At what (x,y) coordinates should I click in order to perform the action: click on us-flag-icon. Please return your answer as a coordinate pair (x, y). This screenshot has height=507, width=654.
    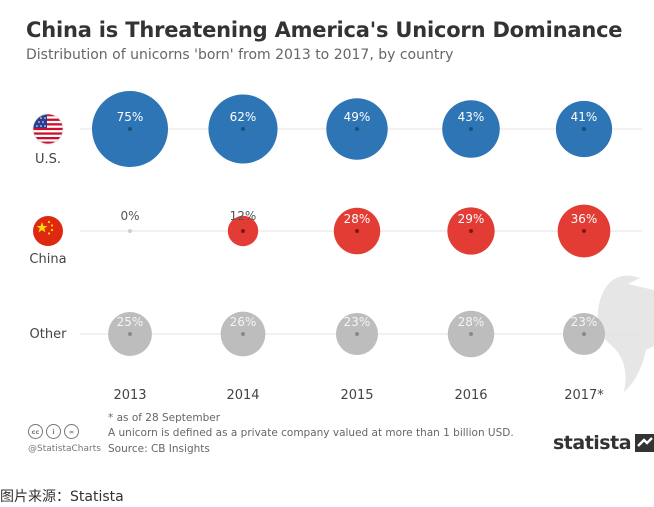
    Looking at the image, I should click on (48, 129).